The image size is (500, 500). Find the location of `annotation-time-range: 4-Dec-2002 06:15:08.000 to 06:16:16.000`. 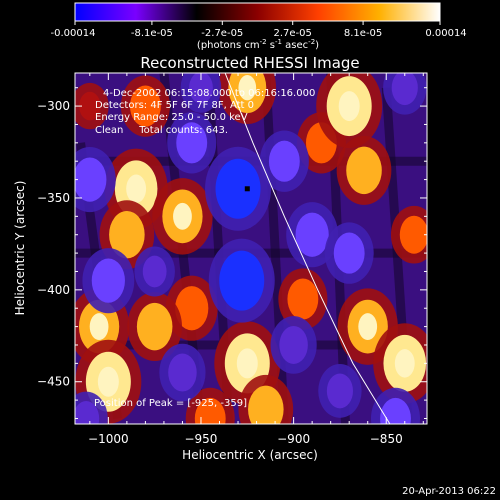

annotation-time-range: 4-Dec-2002 06:15:08.000 to 06:16:16.000 is located at coordinates (209, 93).